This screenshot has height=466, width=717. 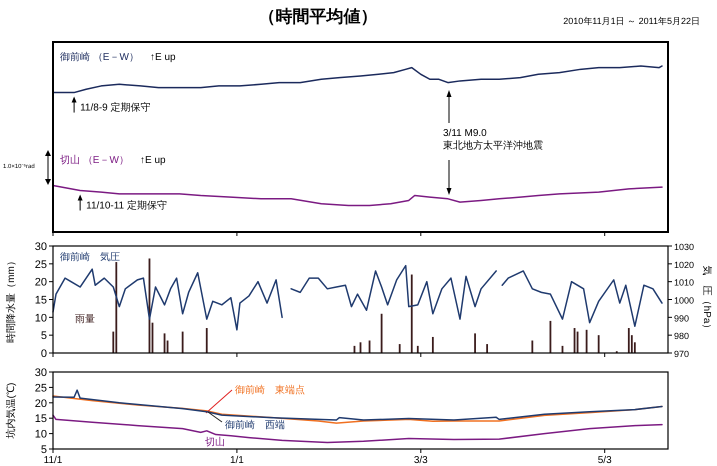 I want to click on y2-axis-title: 気 圧（hPa）, so click(x=706, y=300).